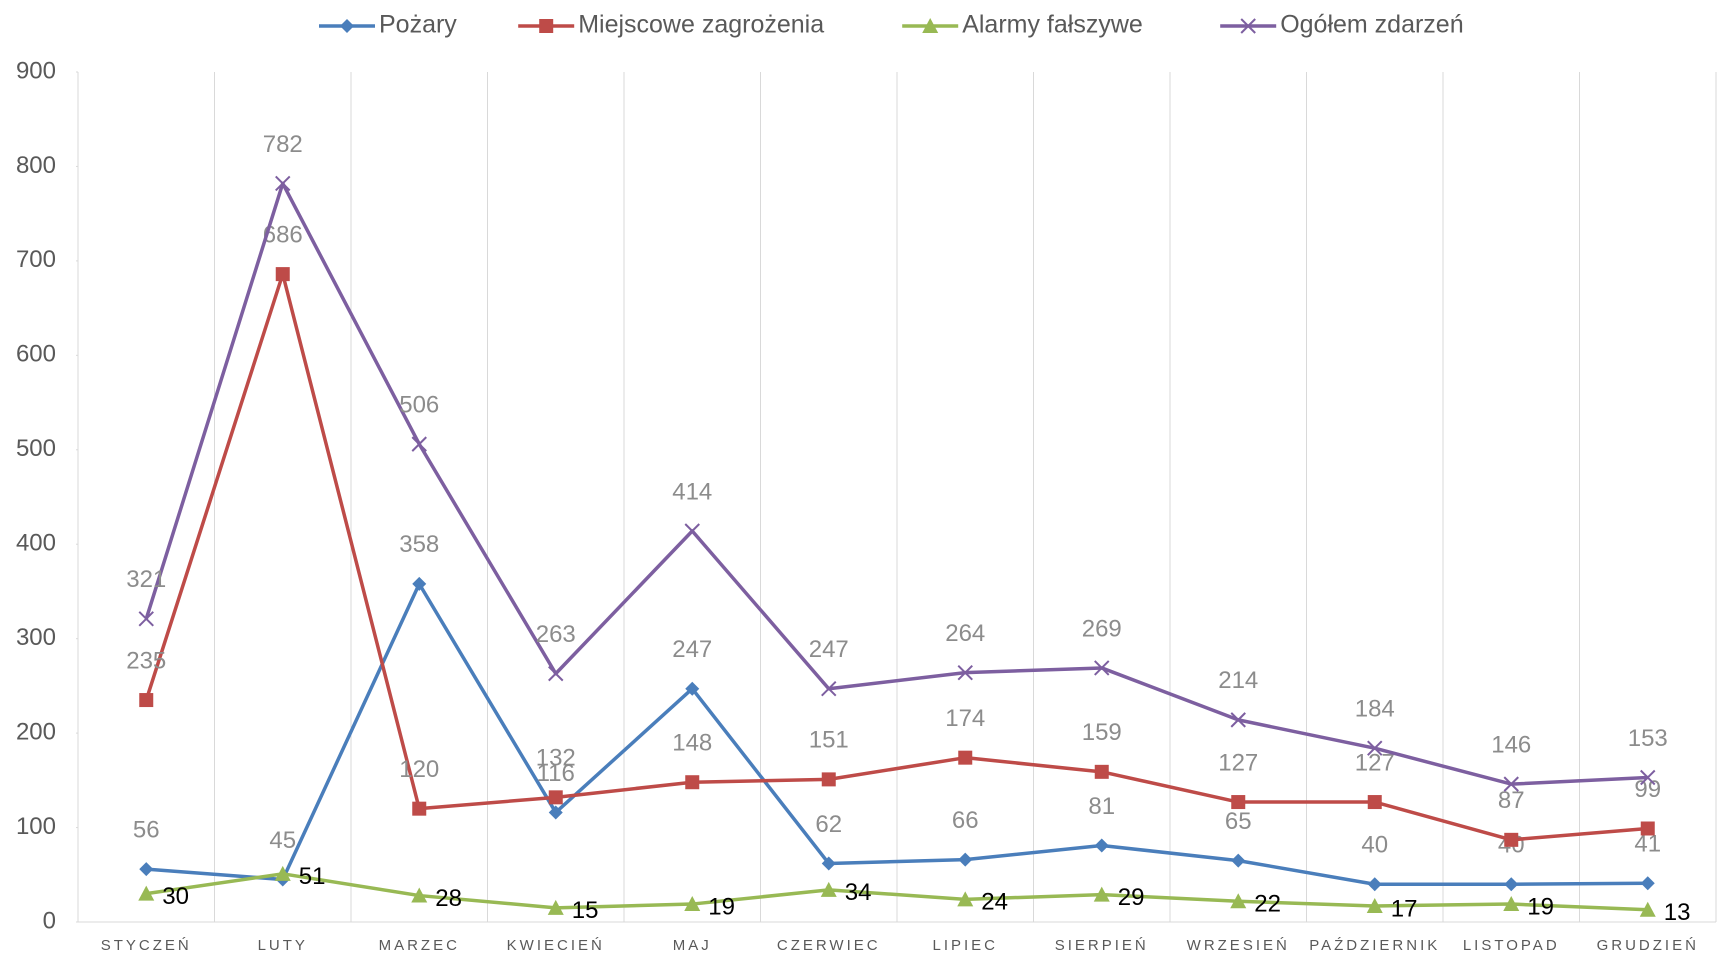 This screenshot has width=1721, height=957. Describe the element at coordinates (49, 920) in the screenshot. I see `y-tick-label: 0` at that location.